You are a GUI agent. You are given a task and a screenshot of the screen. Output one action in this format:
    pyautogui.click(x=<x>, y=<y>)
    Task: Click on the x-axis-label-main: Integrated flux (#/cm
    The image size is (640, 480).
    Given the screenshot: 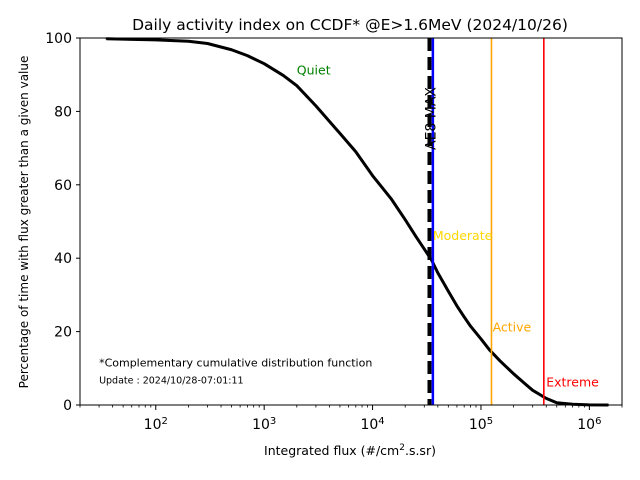 What is the action you would take?
    pyautogui.click(x=331, y=450)
    